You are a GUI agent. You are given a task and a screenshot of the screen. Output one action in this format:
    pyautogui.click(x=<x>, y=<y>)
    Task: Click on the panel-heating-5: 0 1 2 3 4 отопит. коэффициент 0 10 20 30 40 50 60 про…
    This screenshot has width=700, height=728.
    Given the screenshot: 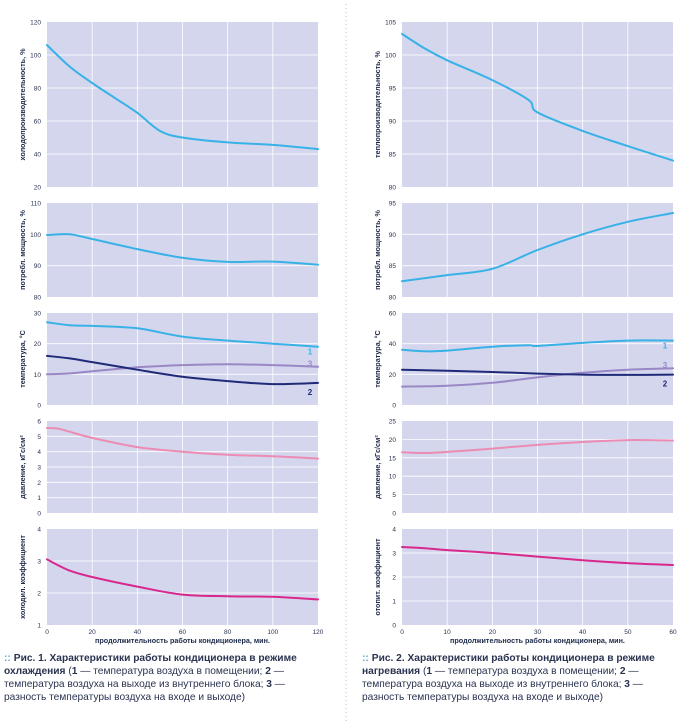 What is the action you would take?
    pyautogui.click(x=525, y=586)
    